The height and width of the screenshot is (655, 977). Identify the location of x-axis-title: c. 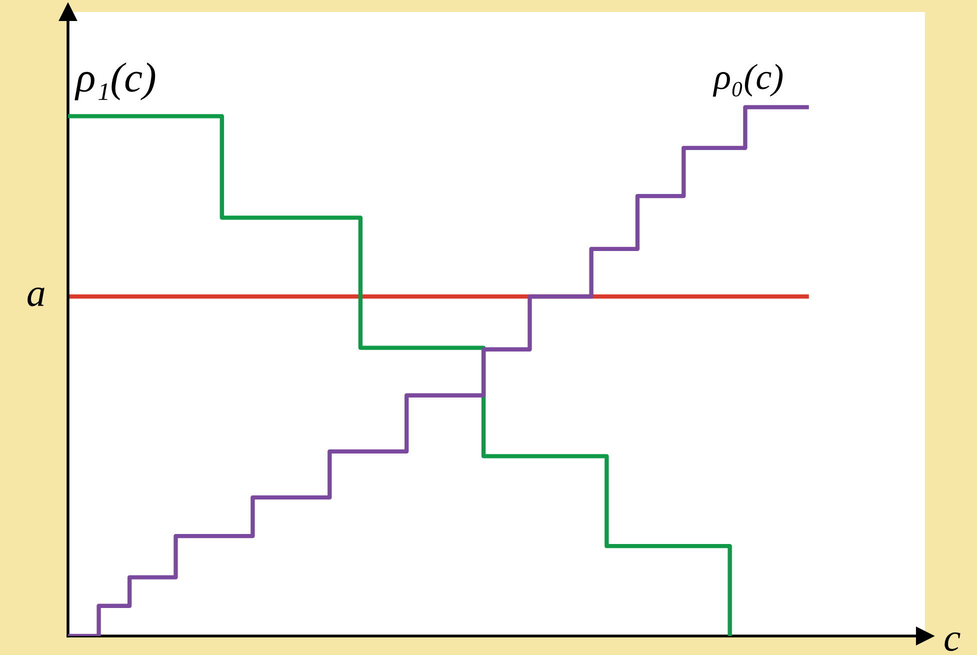
(952, 642).